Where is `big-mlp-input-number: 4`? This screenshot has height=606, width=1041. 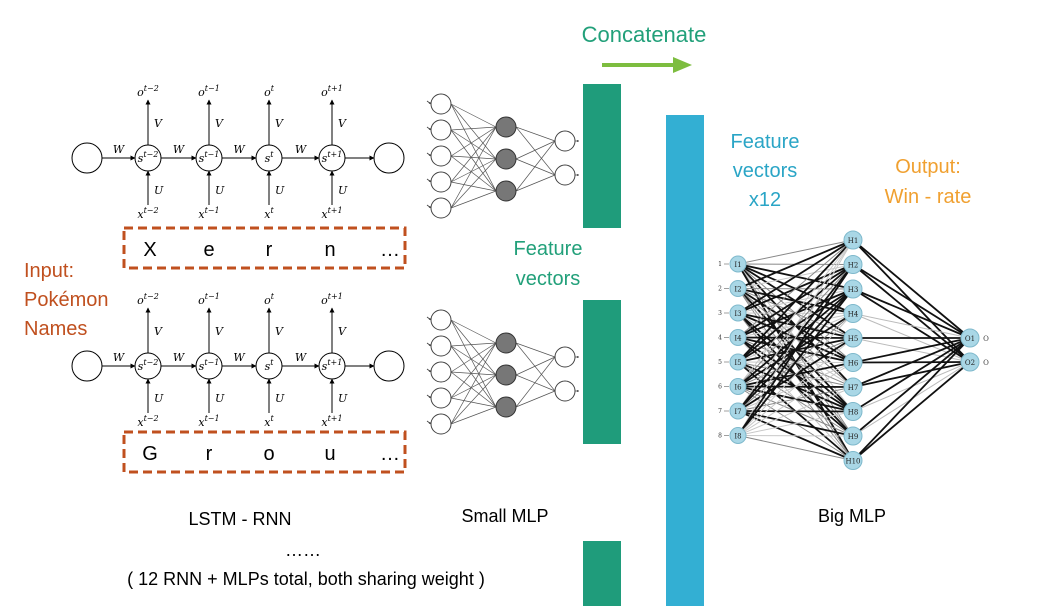
big-mlp-input-number: 4 is located at coordinates (720, 338).